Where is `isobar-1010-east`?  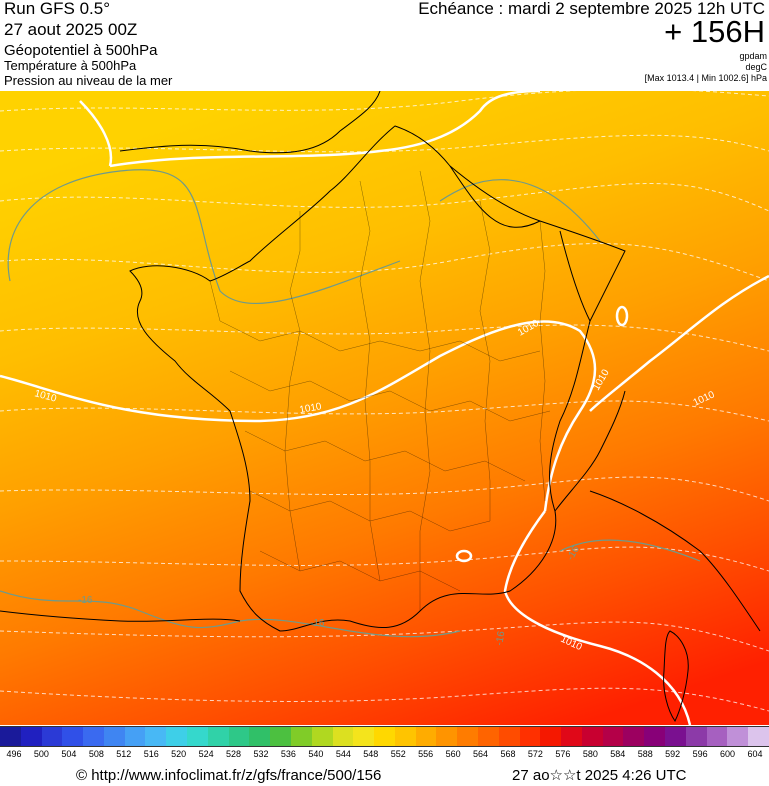 isobar-1010-east is located at coordinates (679, 343).